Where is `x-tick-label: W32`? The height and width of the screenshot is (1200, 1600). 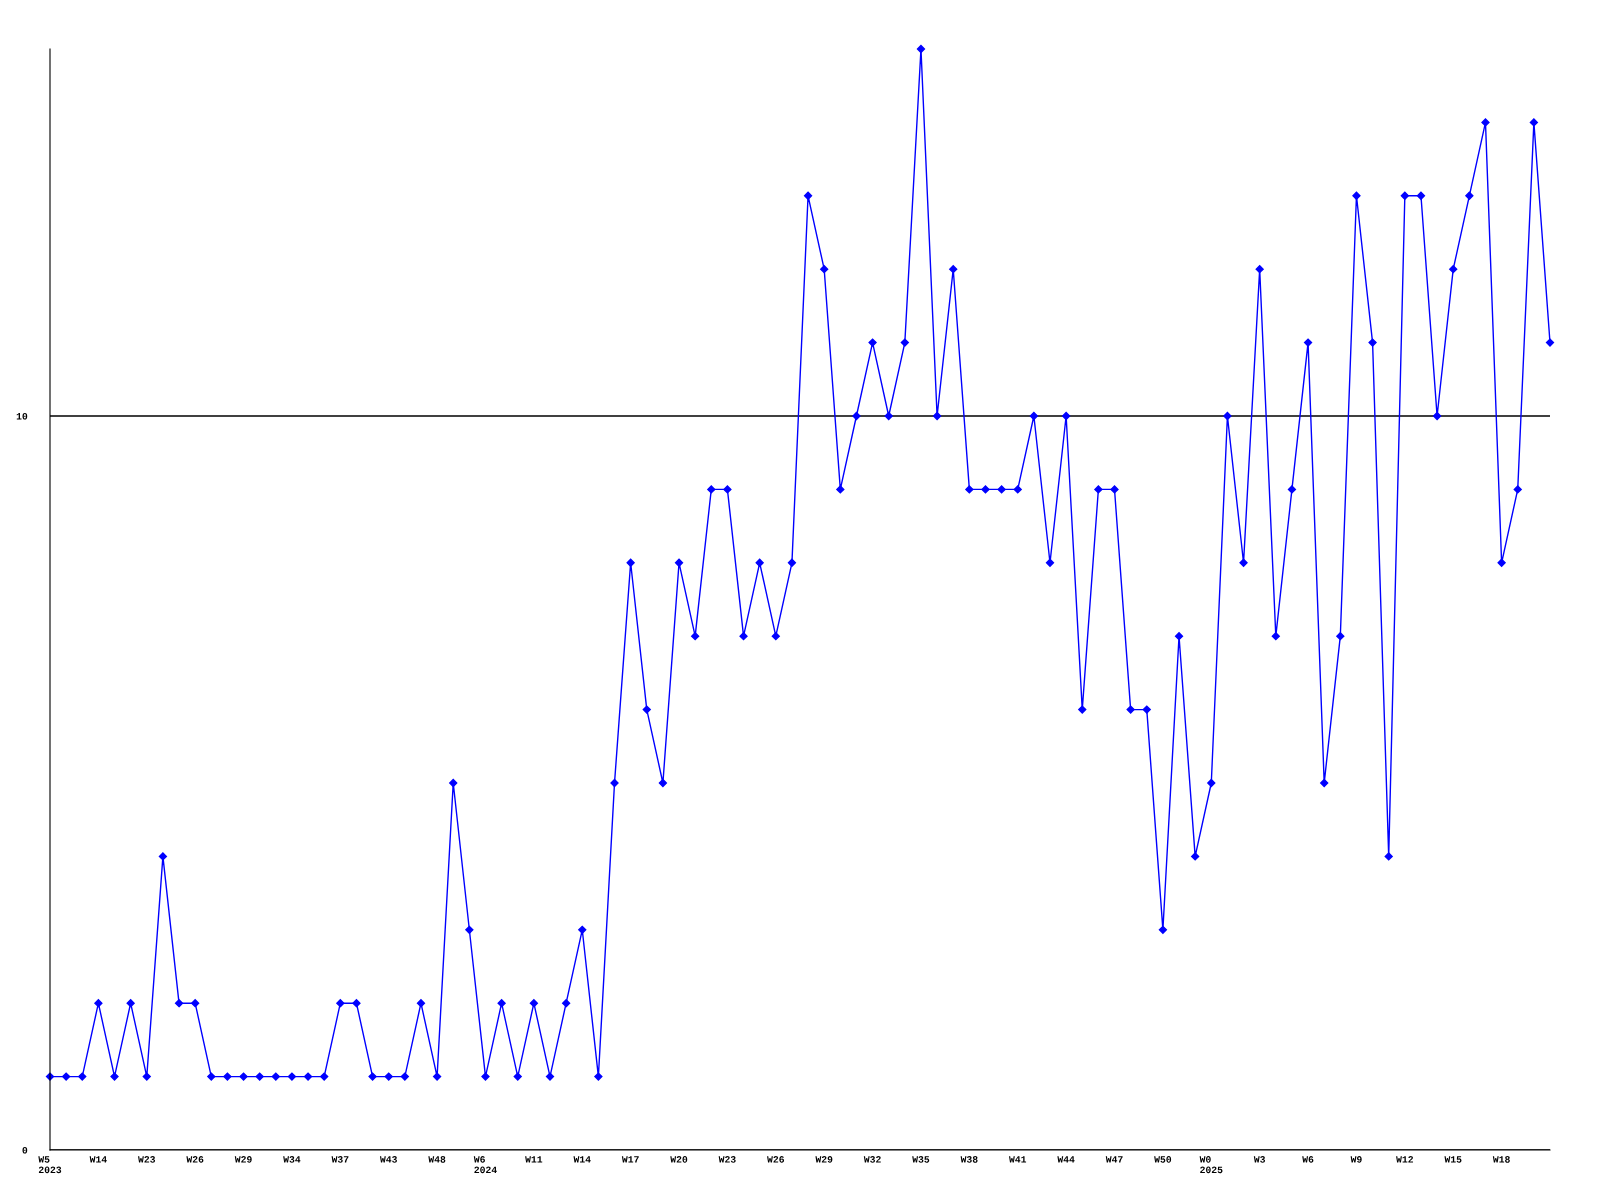
x-tick-label: W32 is located at coordinates (872, 1159).